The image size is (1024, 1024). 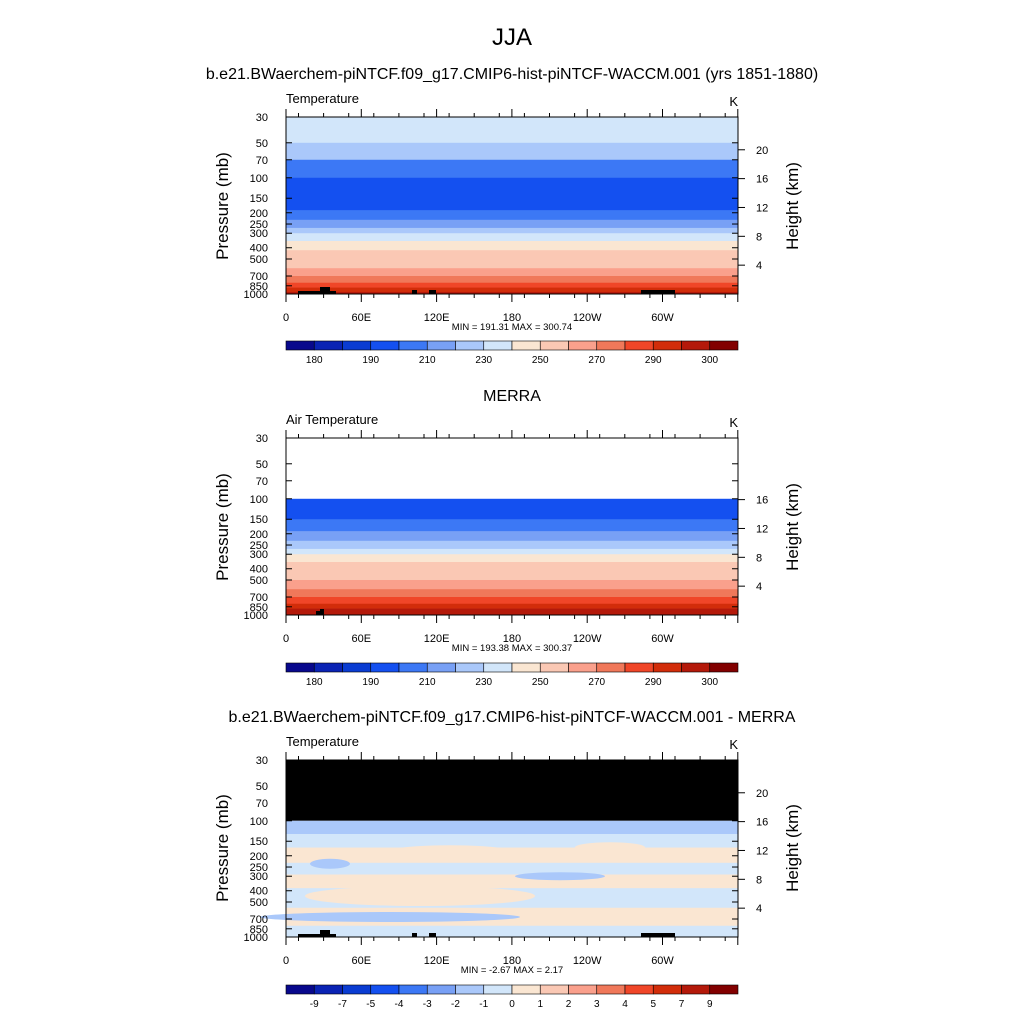 I want to click on colorbar-label: 4, so click(x=625, y=1004).